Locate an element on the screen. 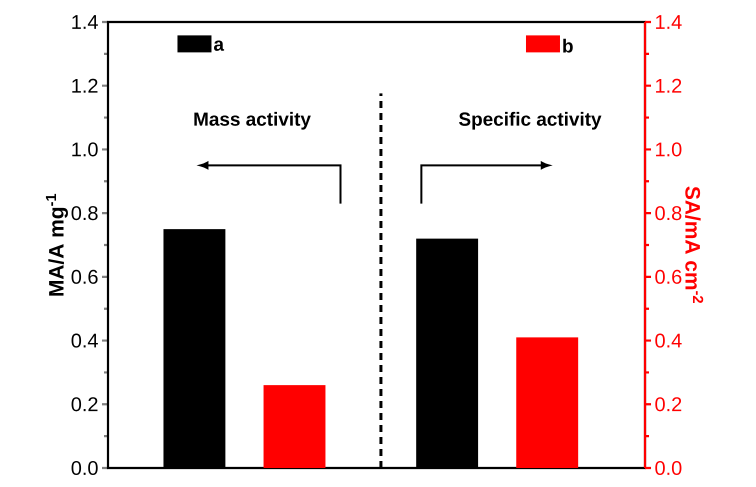 The width and height of the screenshot is (756, 487). y2-tick-label: 0.4 is located at coordinates (668, 341).